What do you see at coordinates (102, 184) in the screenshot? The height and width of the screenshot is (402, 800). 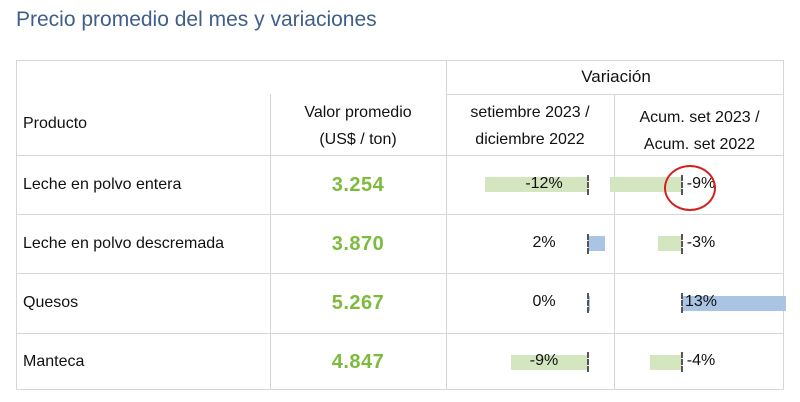 I see `product-name: Leche en polvo entera` at bounding box center [102, 184].